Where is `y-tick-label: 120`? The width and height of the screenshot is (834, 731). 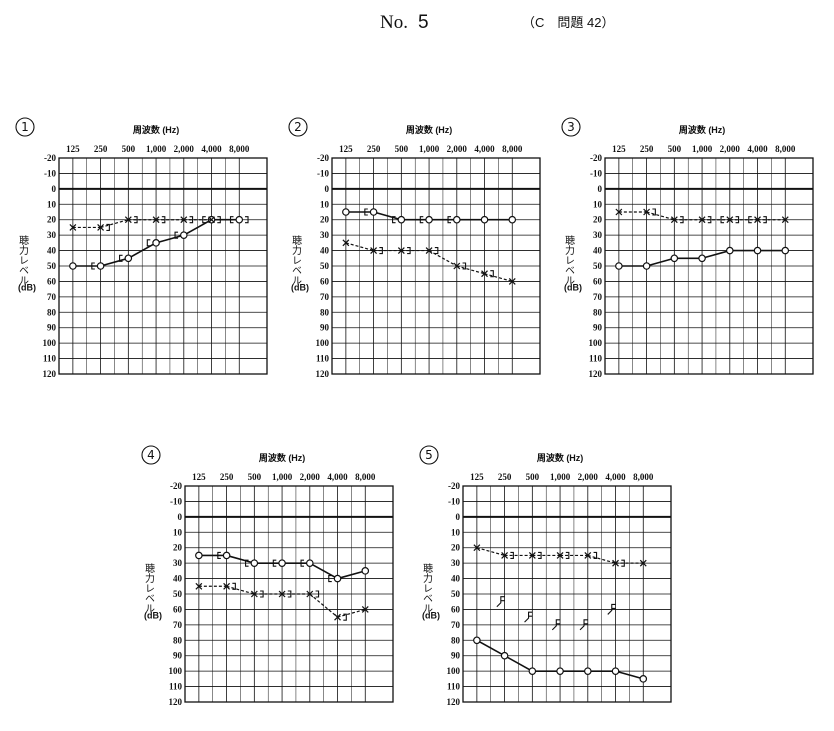
y-tick-label: 120 is located at coordinates (596, 374).